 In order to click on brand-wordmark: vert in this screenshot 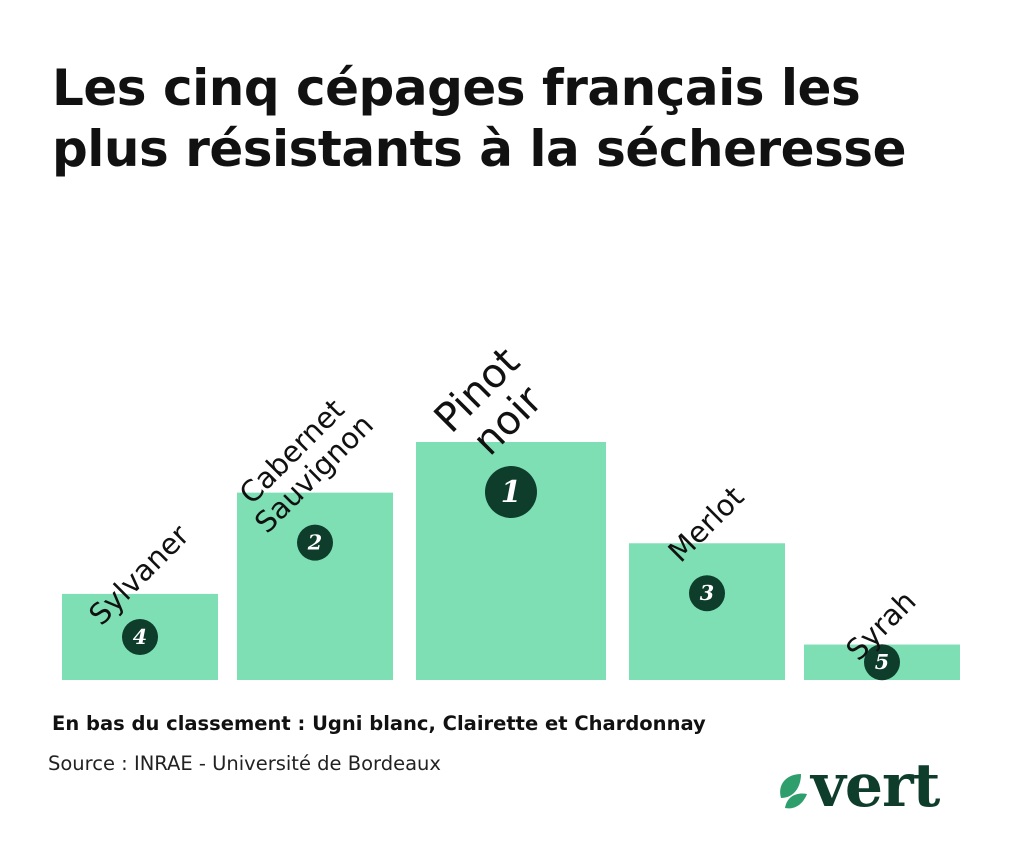, I will do `click(875, 784)`.